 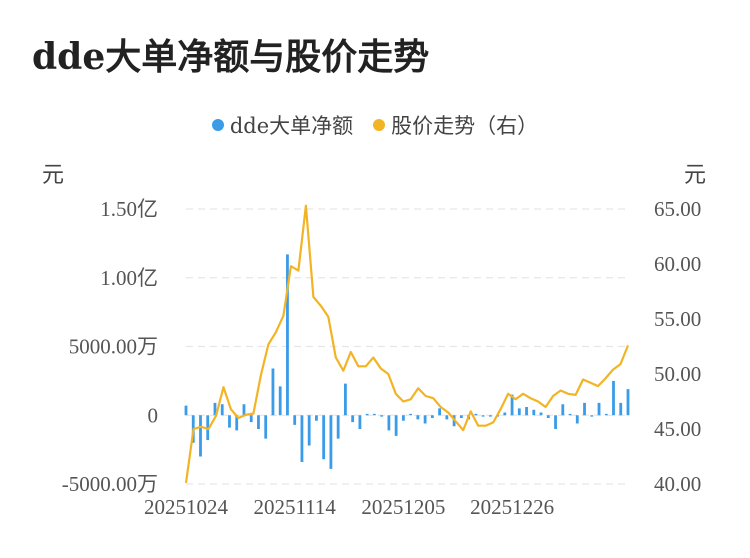 I want to click on left-tick-label: 5000.00万, so click(x=113, y=347).